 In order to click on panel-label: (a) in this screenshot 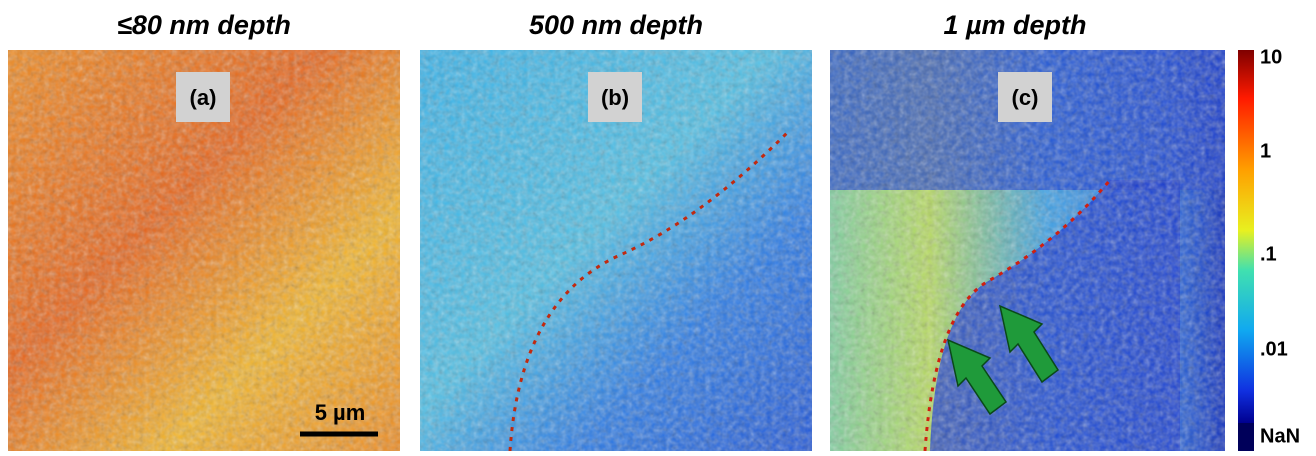, I will do `click(203, 97)`.